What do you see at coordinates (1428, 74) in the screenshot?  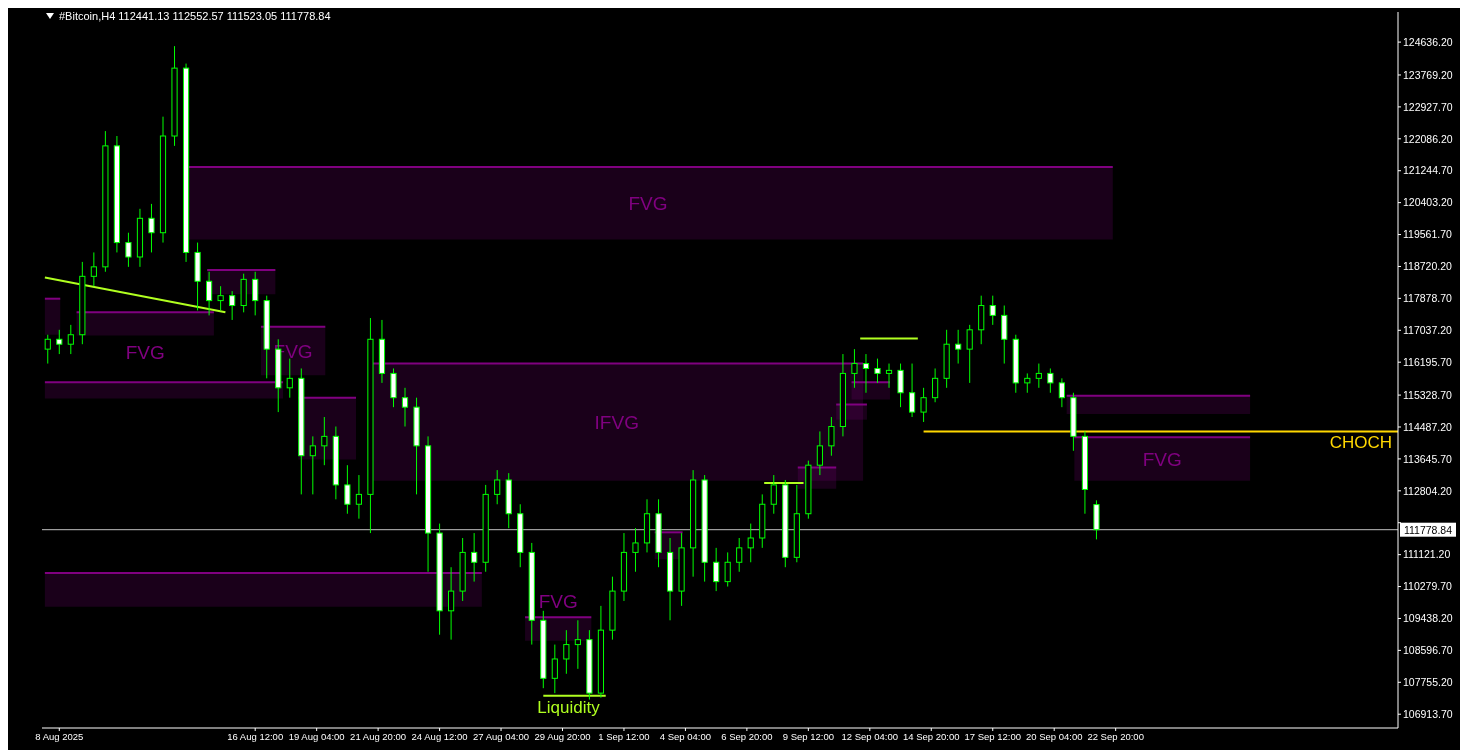 I see `y-tick-label: 123769.20` at bounding box center [1428, 74].